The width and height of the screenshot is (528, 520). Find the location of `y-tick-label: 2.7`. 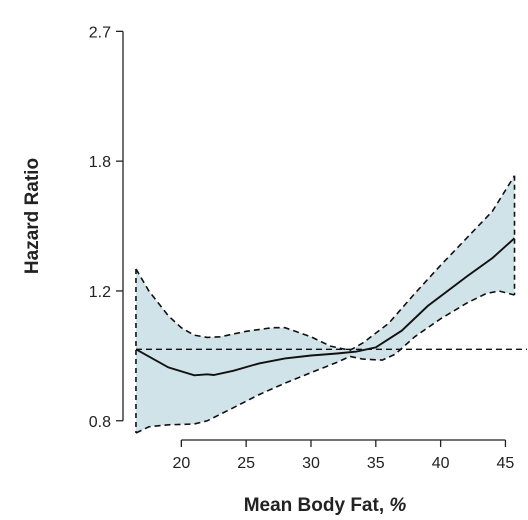

y-tick-label: 2.7 is located at coordinates (100, 32).